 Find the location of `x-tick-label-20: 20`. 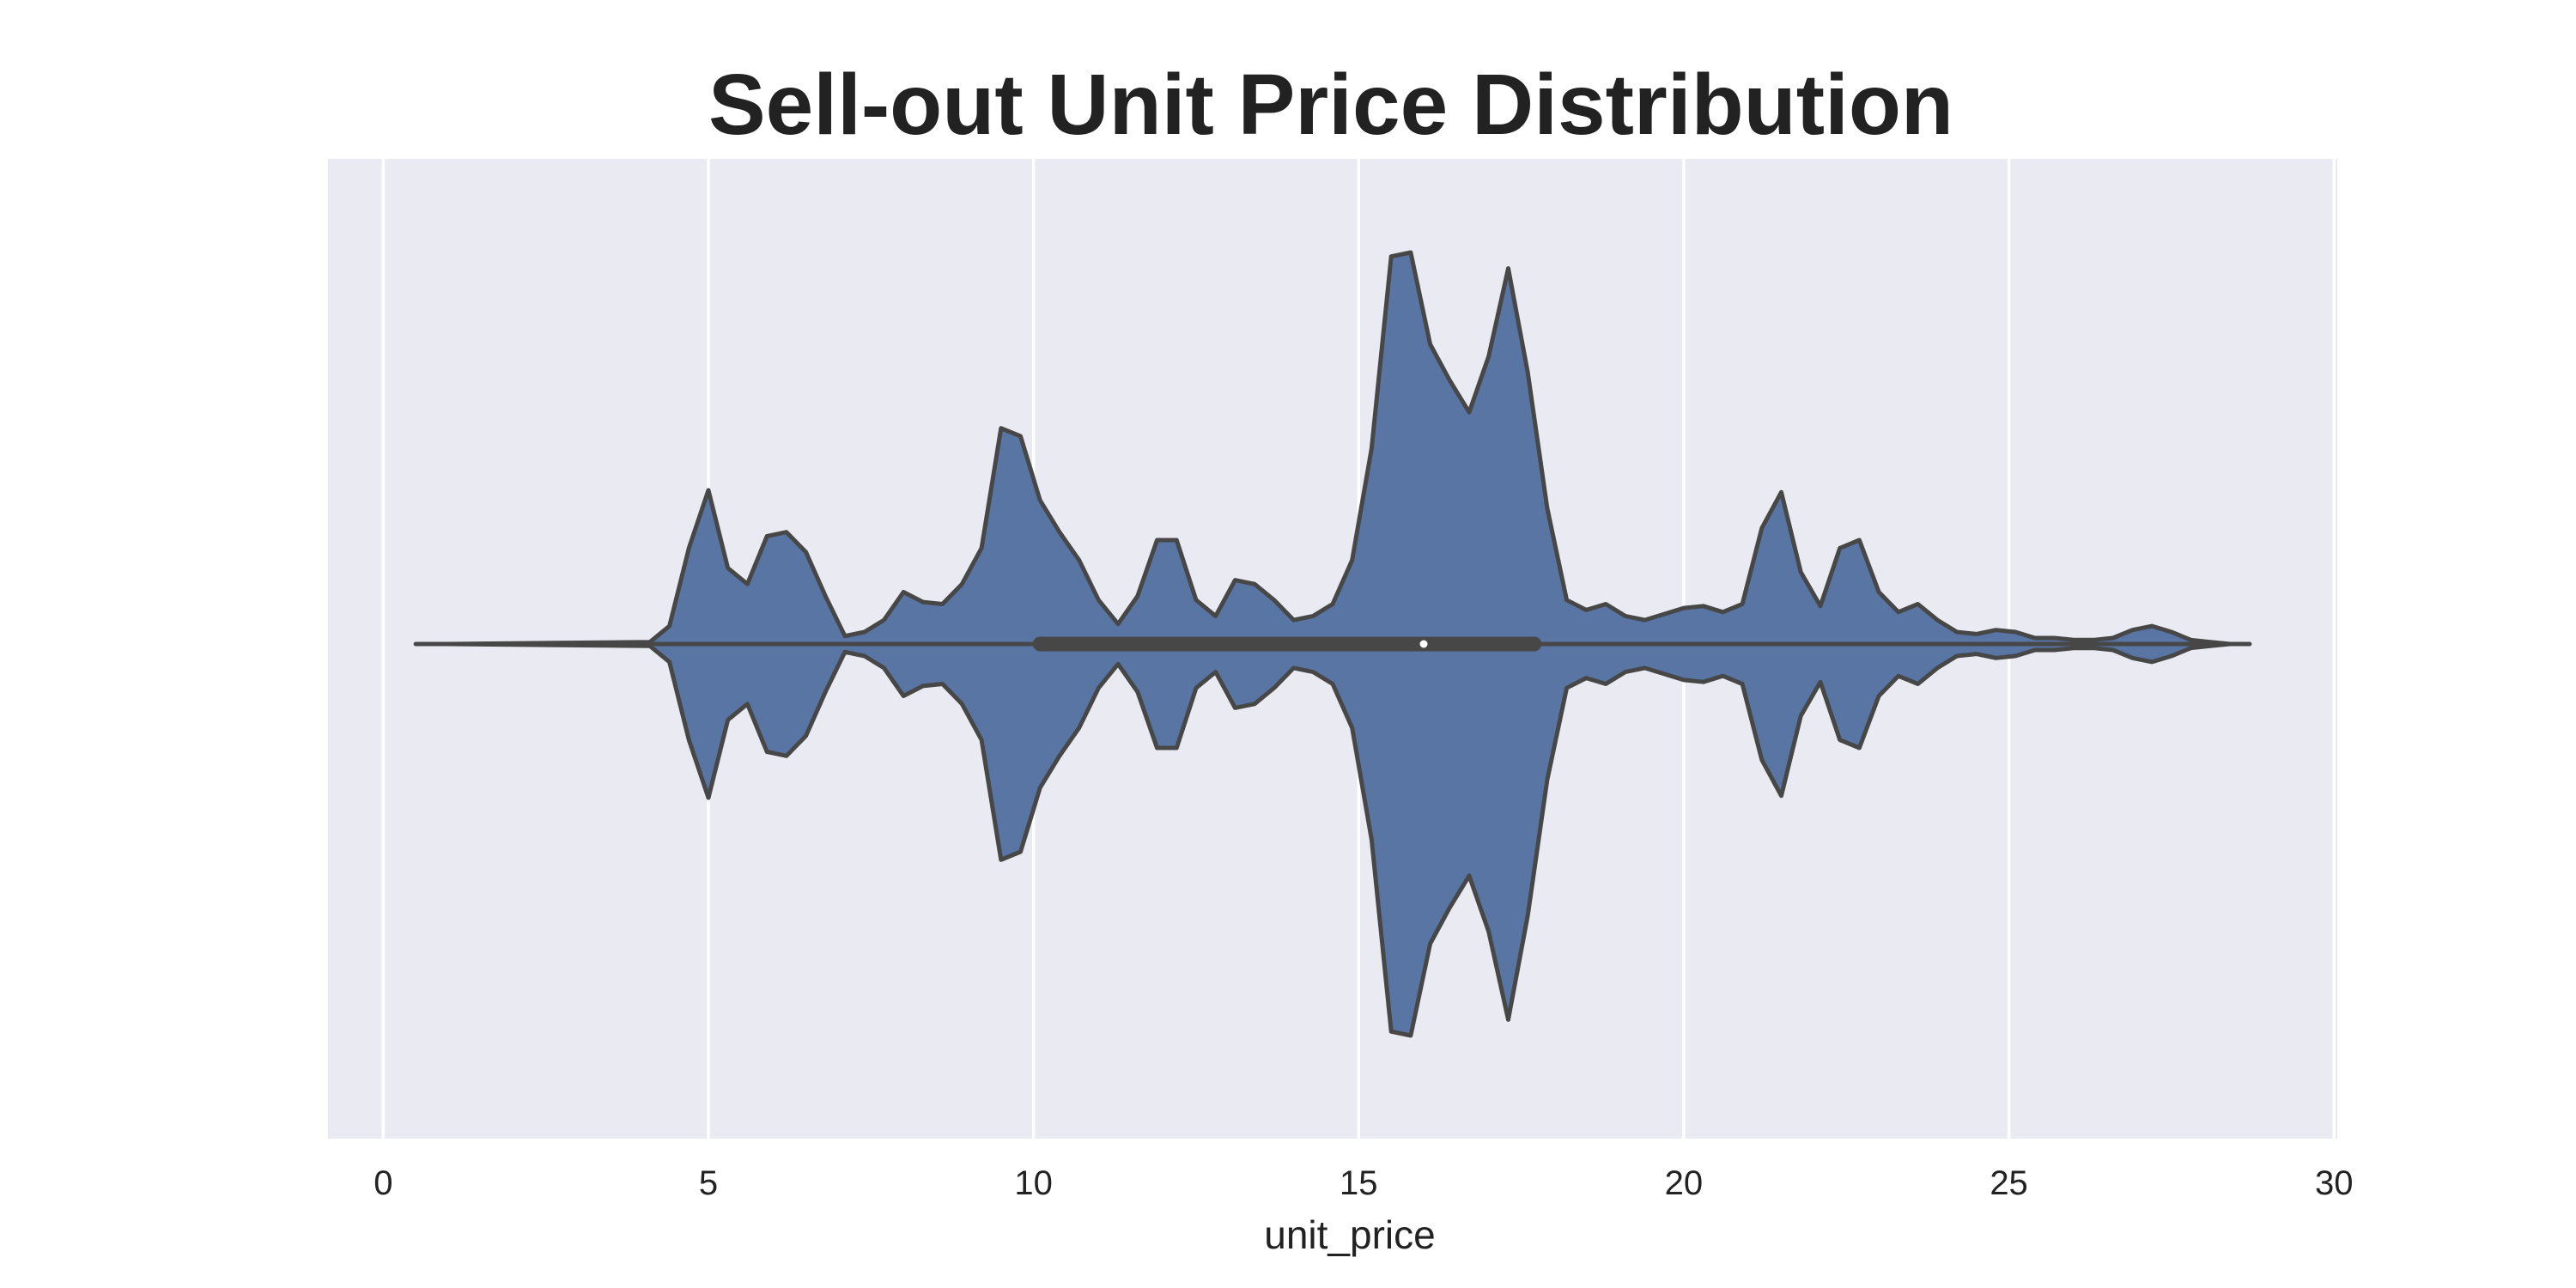

x-tick-label-20: 20 is located at coordinates (1685, 1183).